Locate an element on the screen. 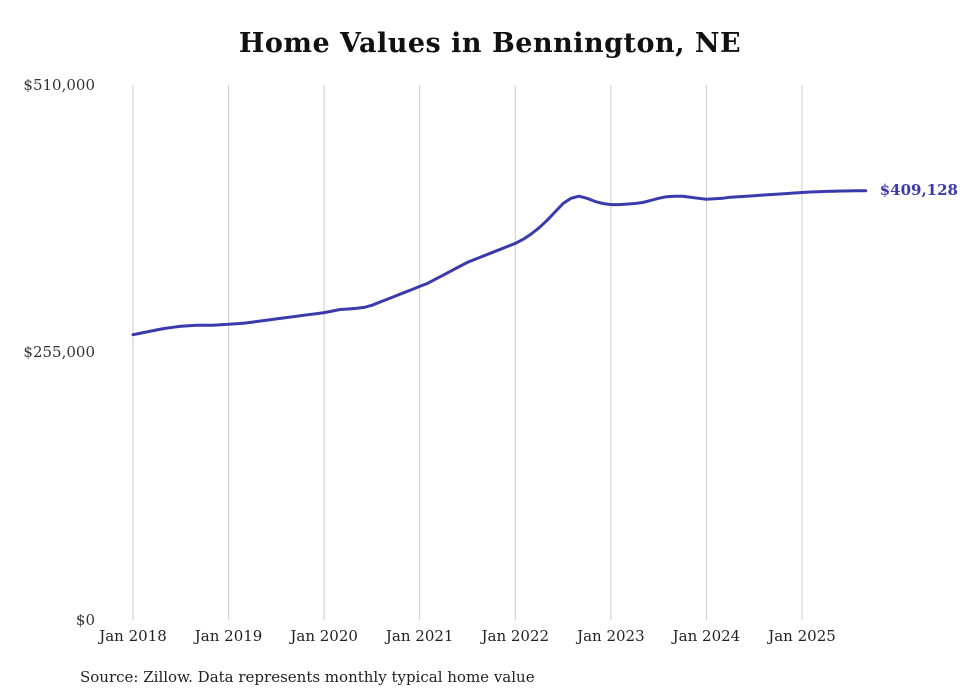  x-tick-label: Jan 2024 is located at coordinates (706, 636).